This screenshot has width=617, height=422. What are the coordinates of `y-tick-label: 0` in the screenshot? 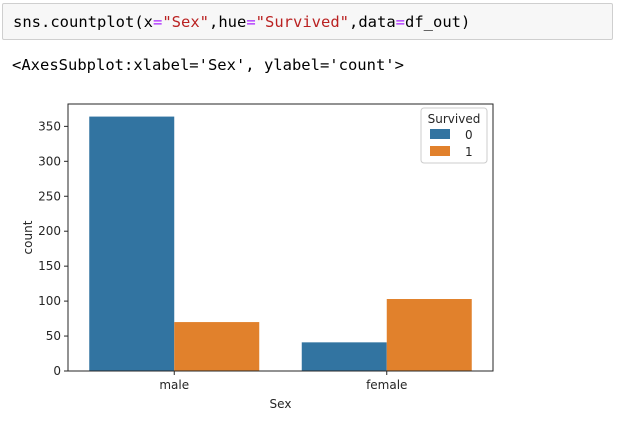 It's located at (57, 371).